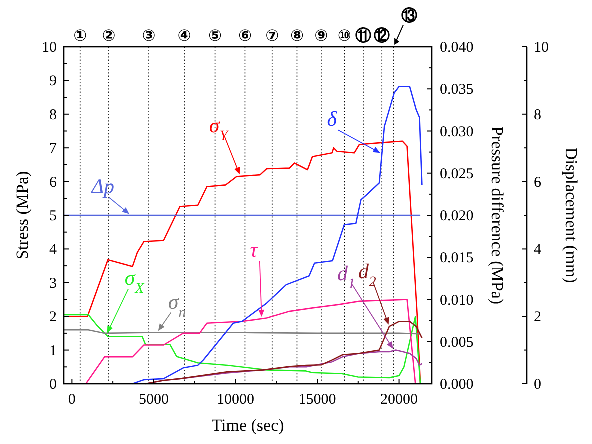  What do you see at coordinates (273, 35) in the screenshot?
I see `ref-line-label: ⑦` at bounding box center [273, 35].